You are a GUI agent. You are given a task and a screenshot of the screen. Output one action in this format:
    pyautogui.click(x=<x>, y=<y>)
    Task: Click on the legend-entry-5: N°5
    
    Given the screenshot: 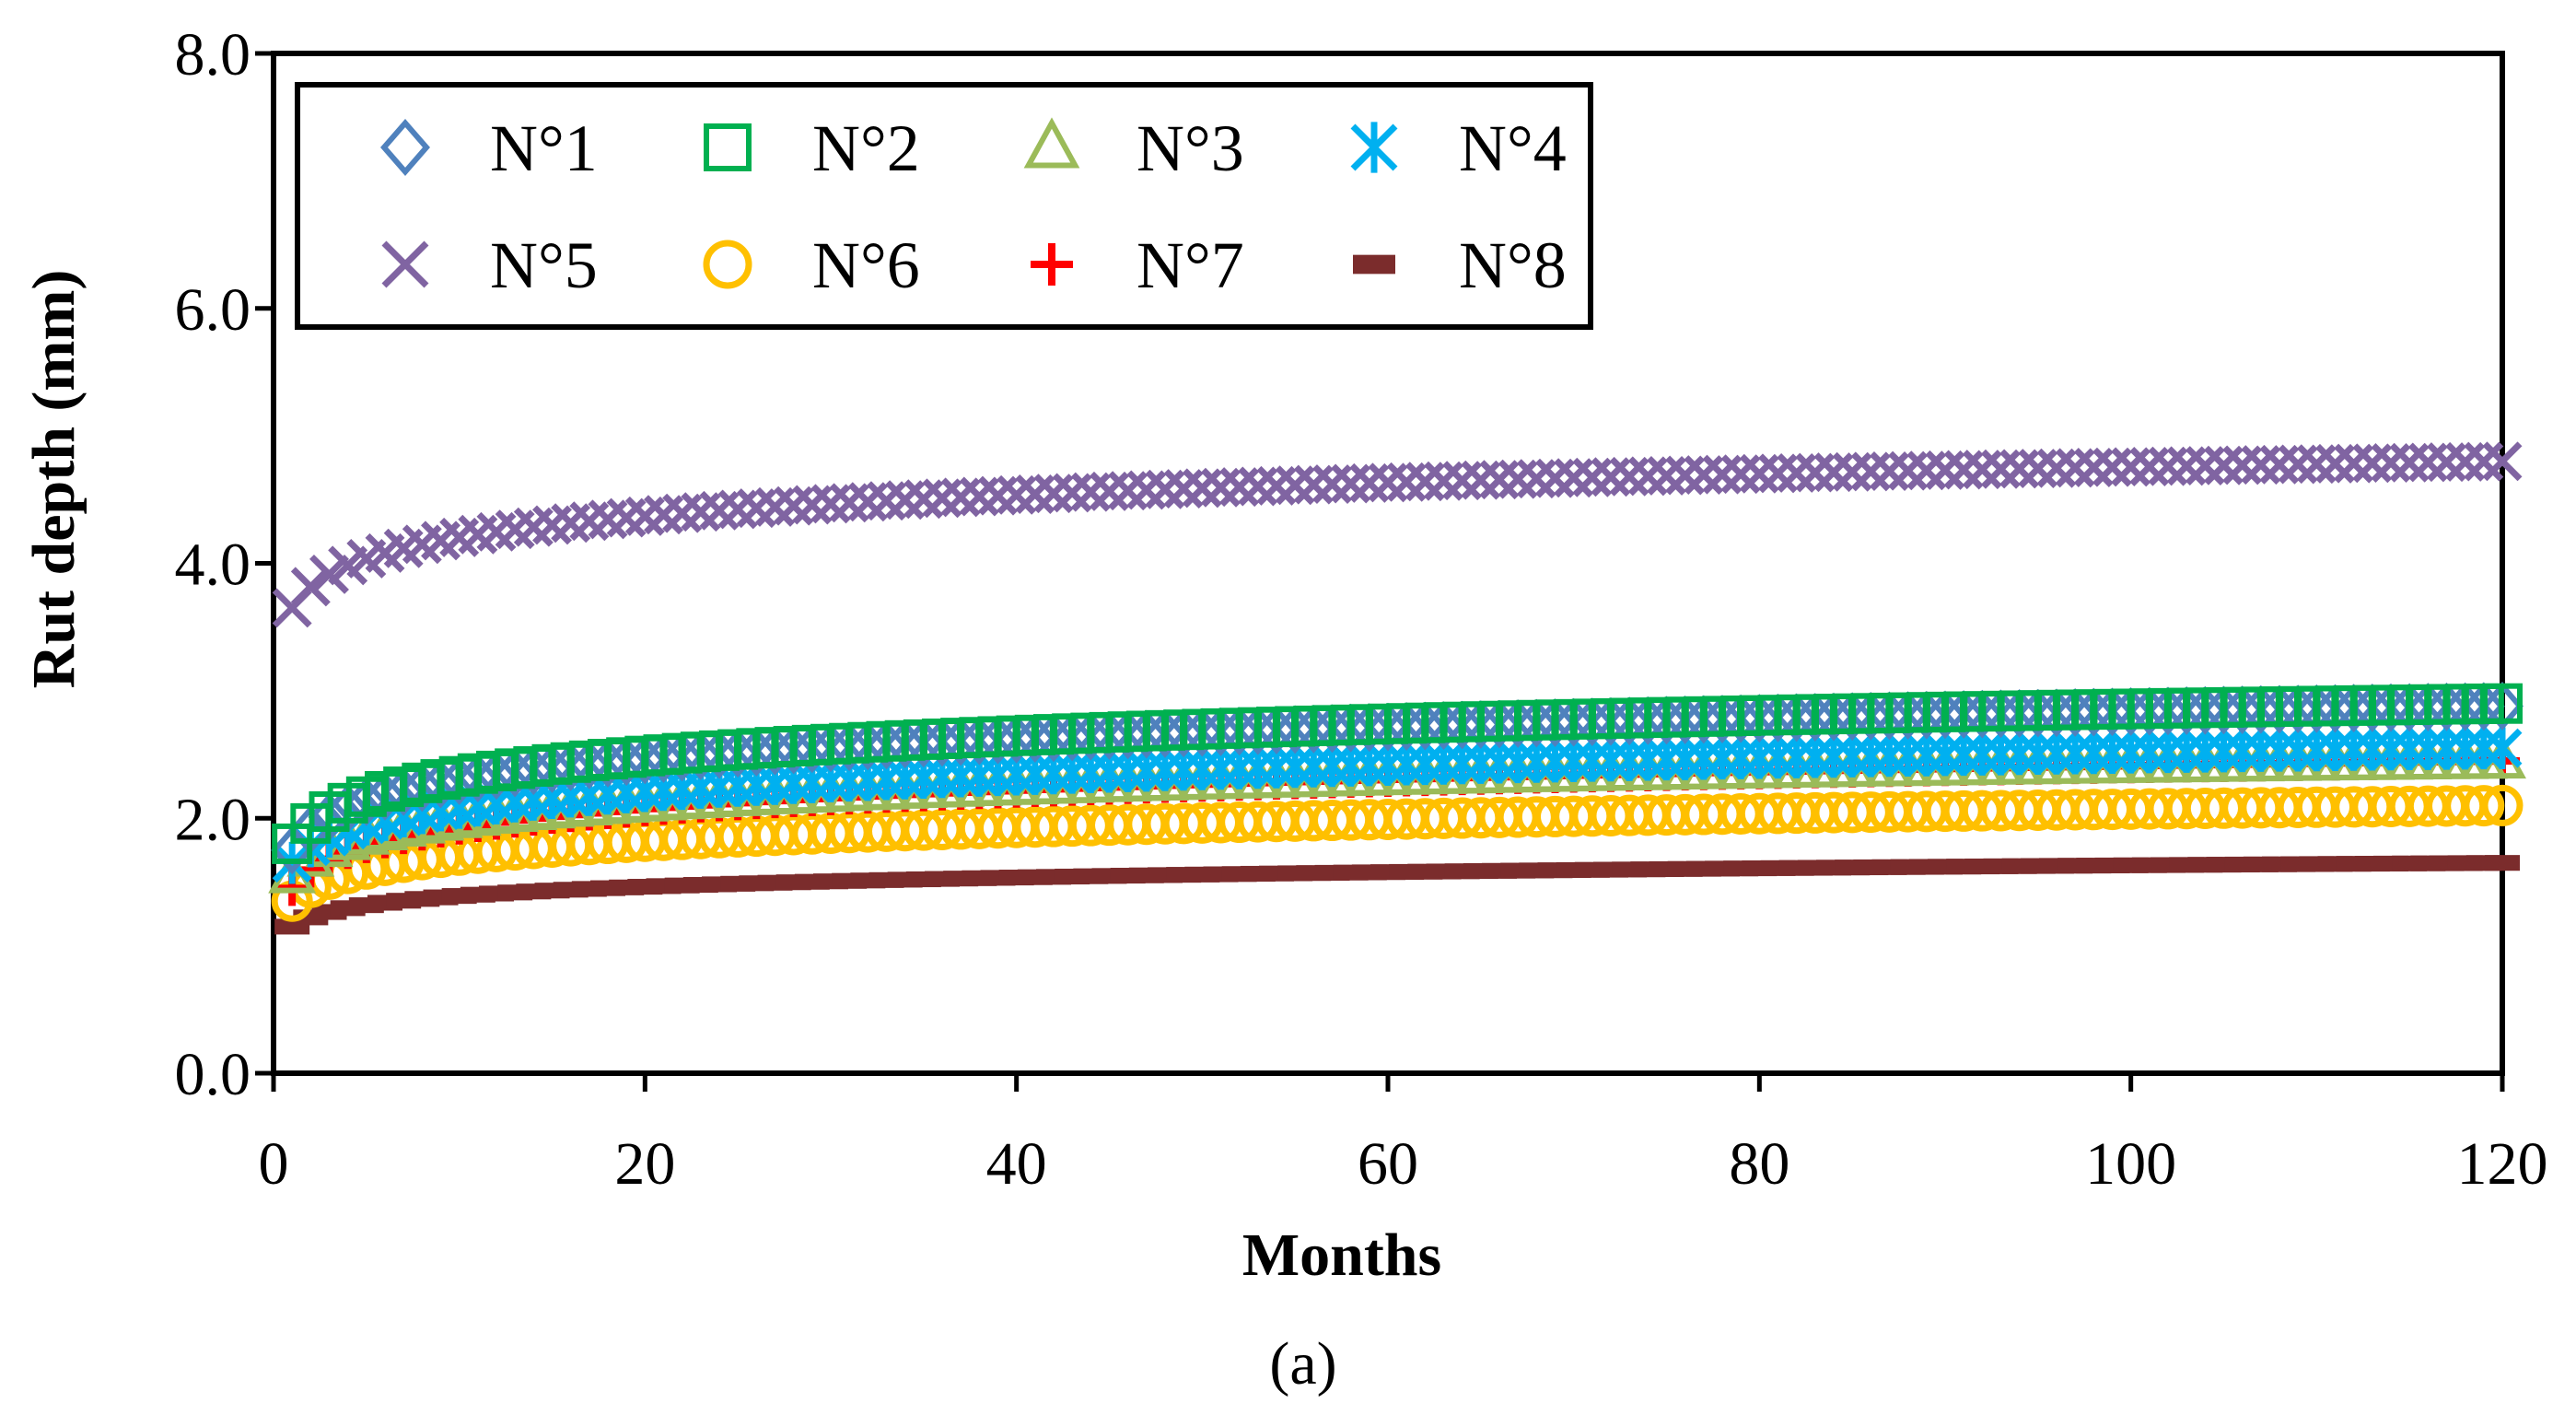 What is the action you would take?
    pyautogui.click(x=489, y=265)
    